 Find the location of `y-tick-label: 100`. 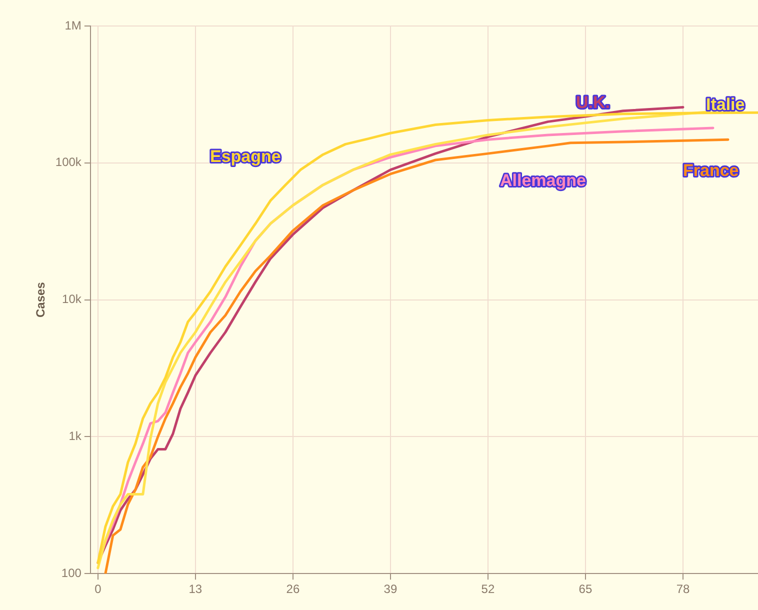

y-tick-label: 100 is located at coordinates (71, 573).